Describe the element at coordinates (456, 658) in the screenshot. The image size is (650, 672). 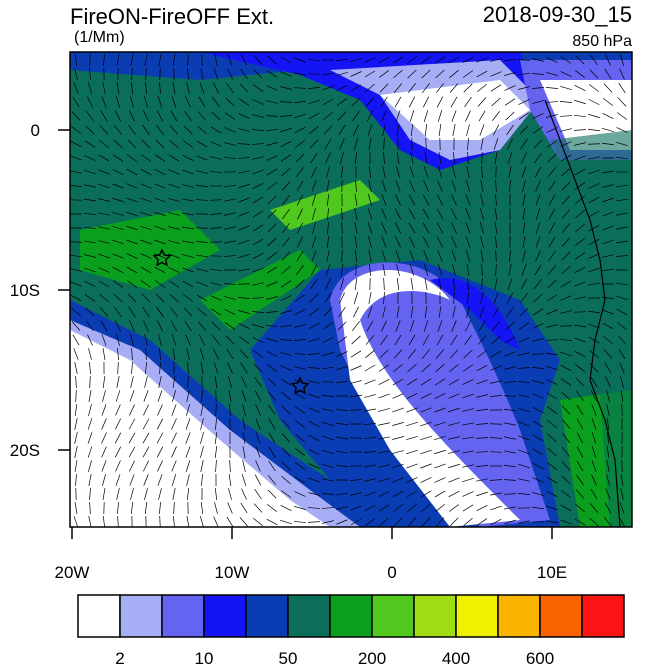
I see `colorbar-label: 400` at that location.